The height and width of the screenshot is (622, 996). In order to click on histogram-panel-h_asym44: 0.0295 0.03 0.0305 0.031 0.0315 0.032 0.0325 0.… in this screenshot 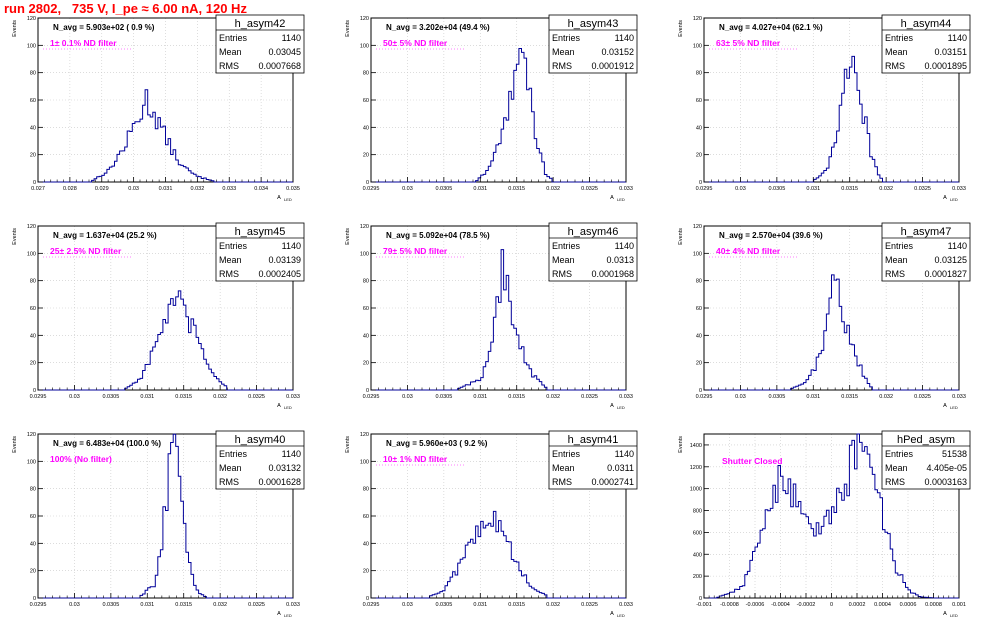, I will do `click(824, 108)`.